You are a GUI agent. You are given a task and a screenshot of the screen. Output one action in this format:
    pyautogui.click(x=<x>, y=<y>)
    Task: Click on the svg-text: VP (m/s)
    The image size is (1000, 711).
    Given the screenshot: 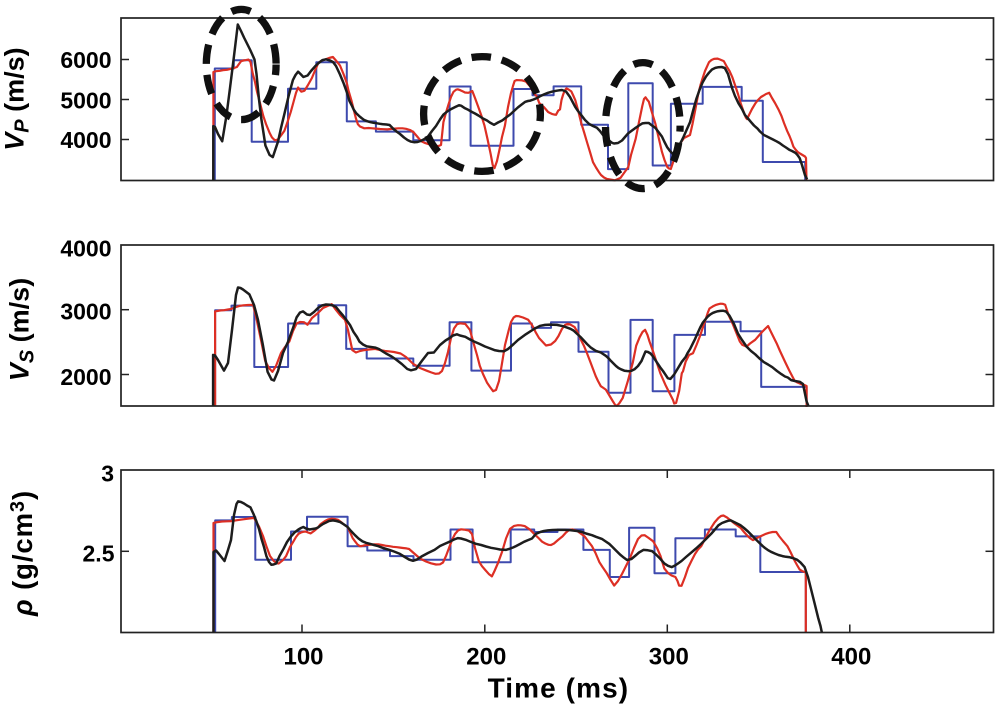 What is the action you would take?
    pyautogui.click(x=17, y=98)
    